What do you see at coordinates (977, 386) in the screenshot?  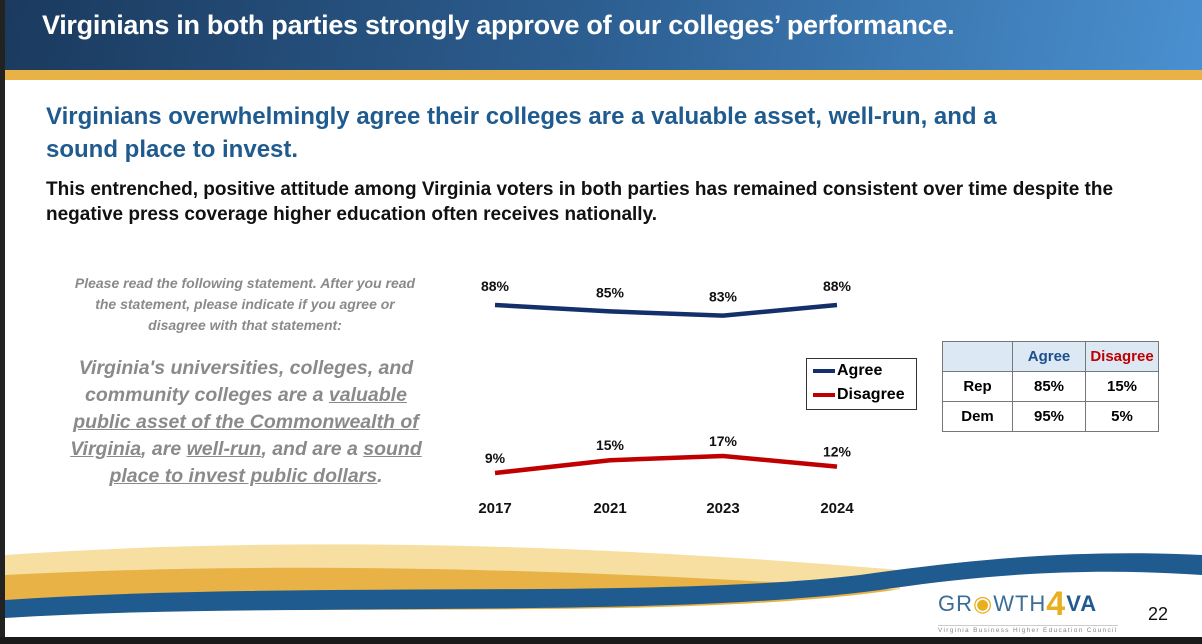 I see `table-cell: Rep` at bounding box center [977, 386].